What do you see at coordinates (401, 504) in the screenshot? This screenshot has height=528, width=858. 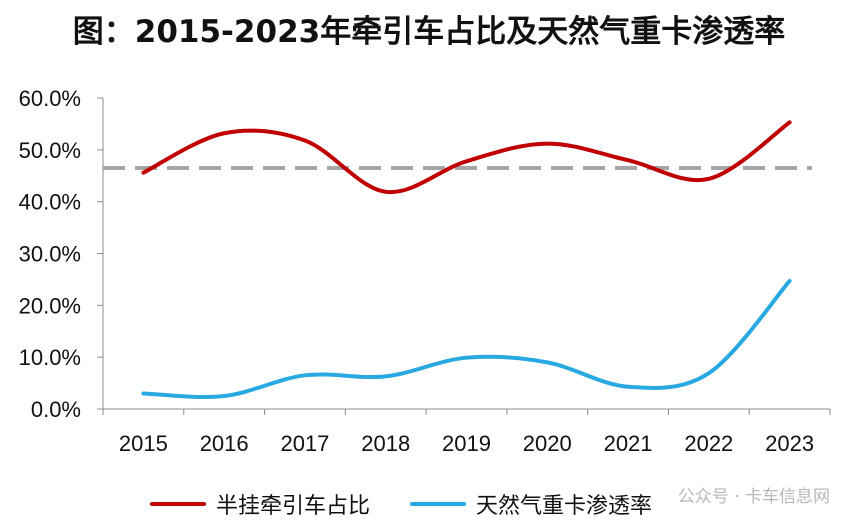 I see `legend: 半挂牵引车占比 天然气重卡渗透率` at bounding box center [401, 504].